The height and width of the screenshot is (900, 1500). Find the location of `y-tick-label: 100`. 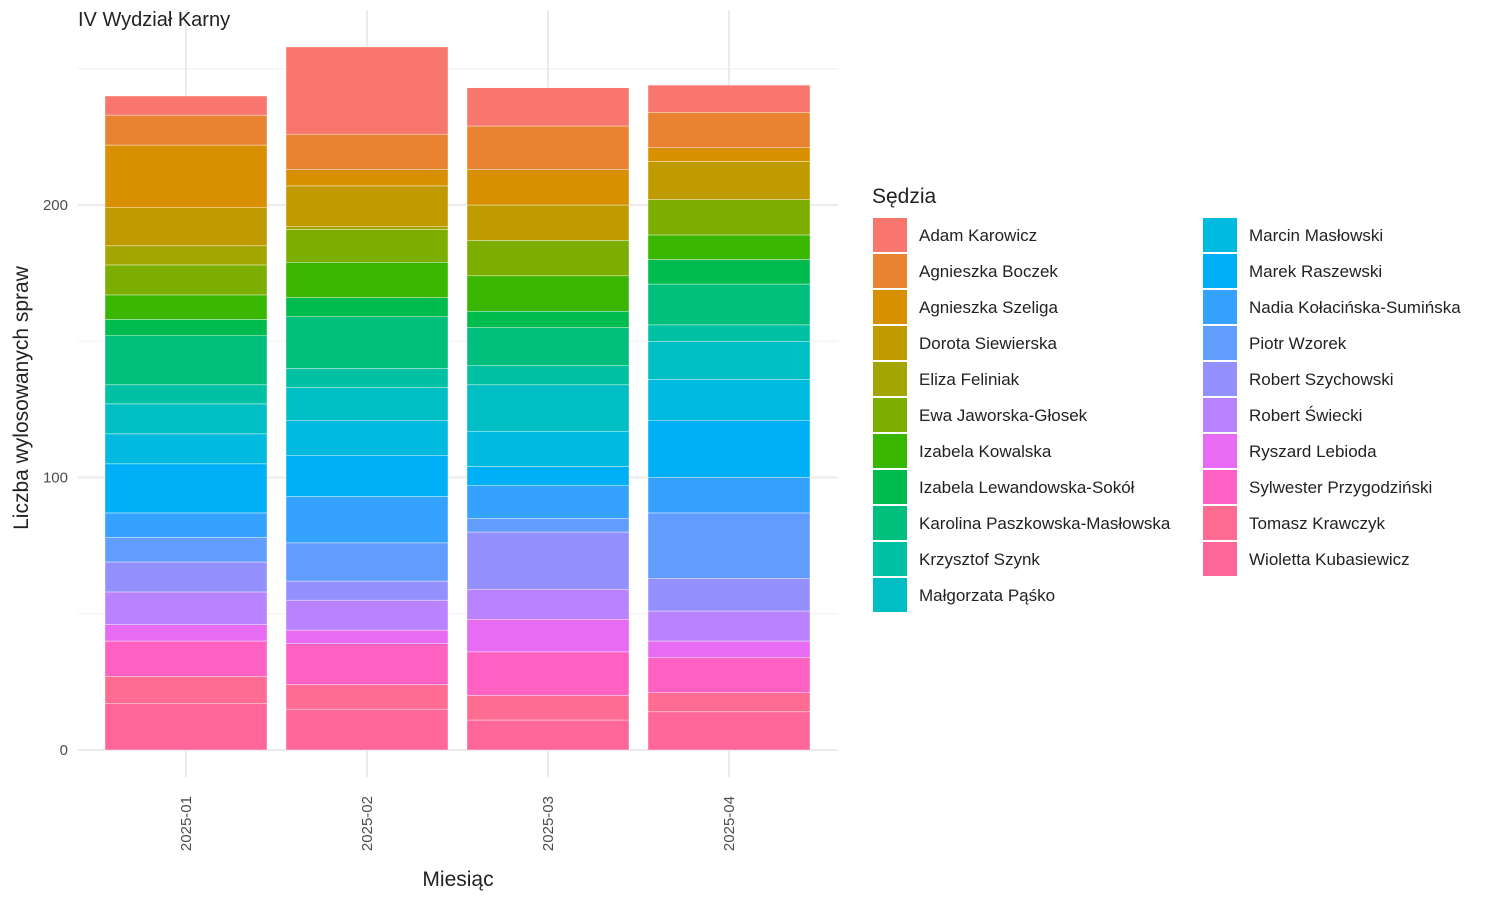

y-tick-label: 100 is located at coordinates (55, 478).